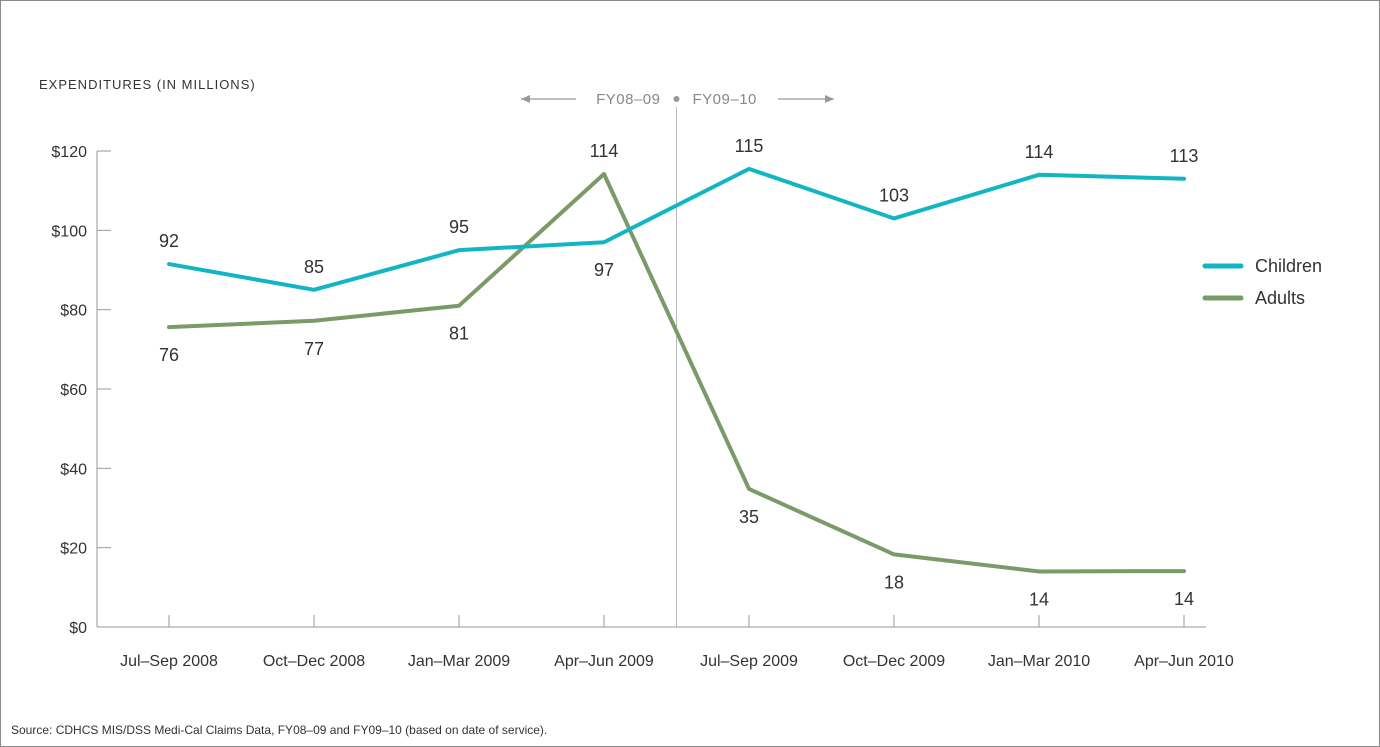  What do you see at coordinates (169, 355) in the screenshot?
I see `data-label-adults: 76` at bounding box center [169, 355].